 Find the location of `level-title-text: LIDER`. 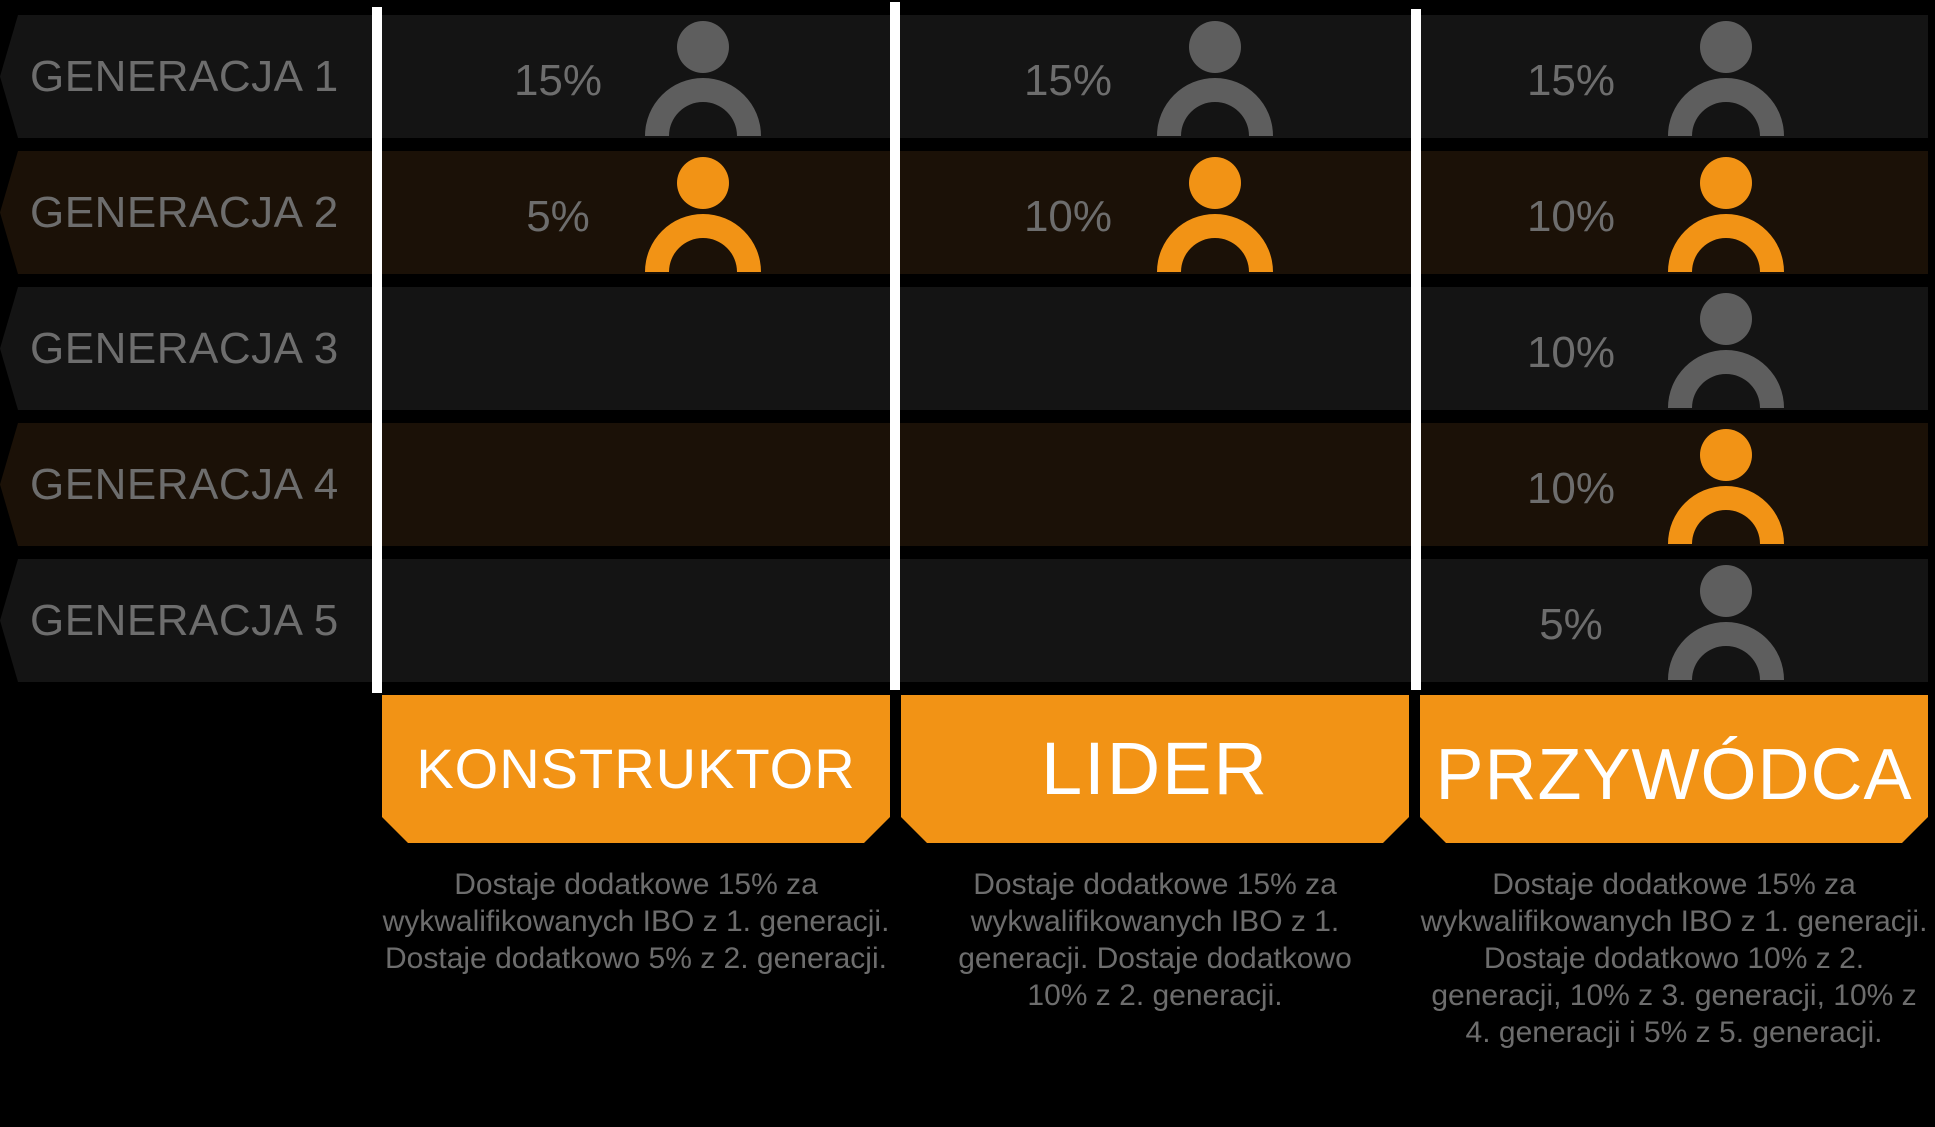

level-title-text: LIDER is located at coordinates (1155, 768).